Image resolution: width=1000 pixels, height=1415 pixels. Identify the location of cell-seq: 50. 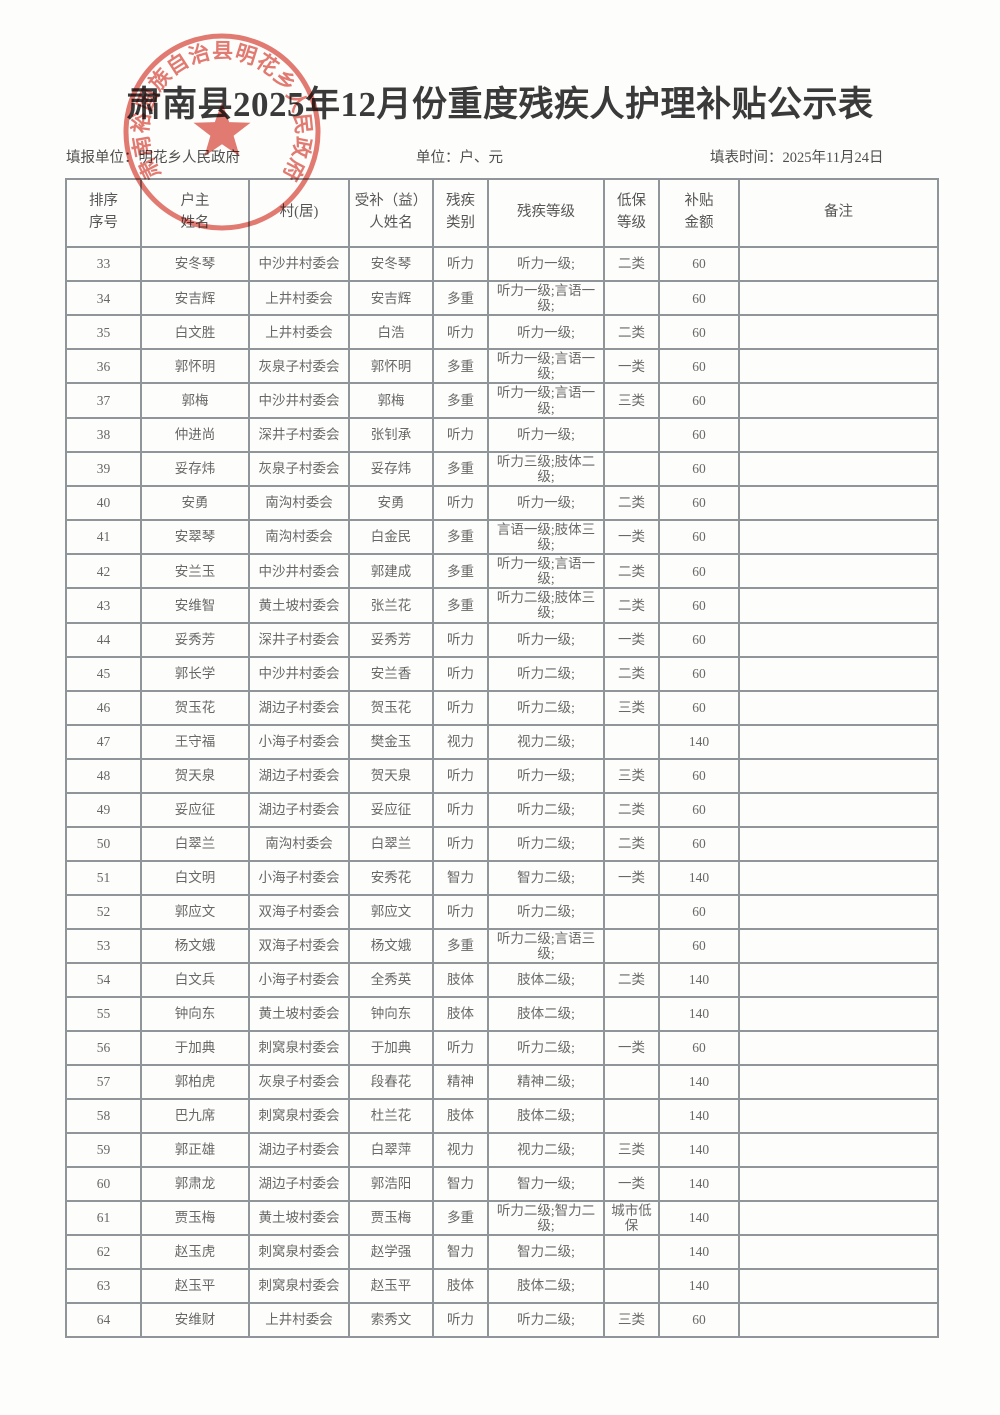
(103, 843).